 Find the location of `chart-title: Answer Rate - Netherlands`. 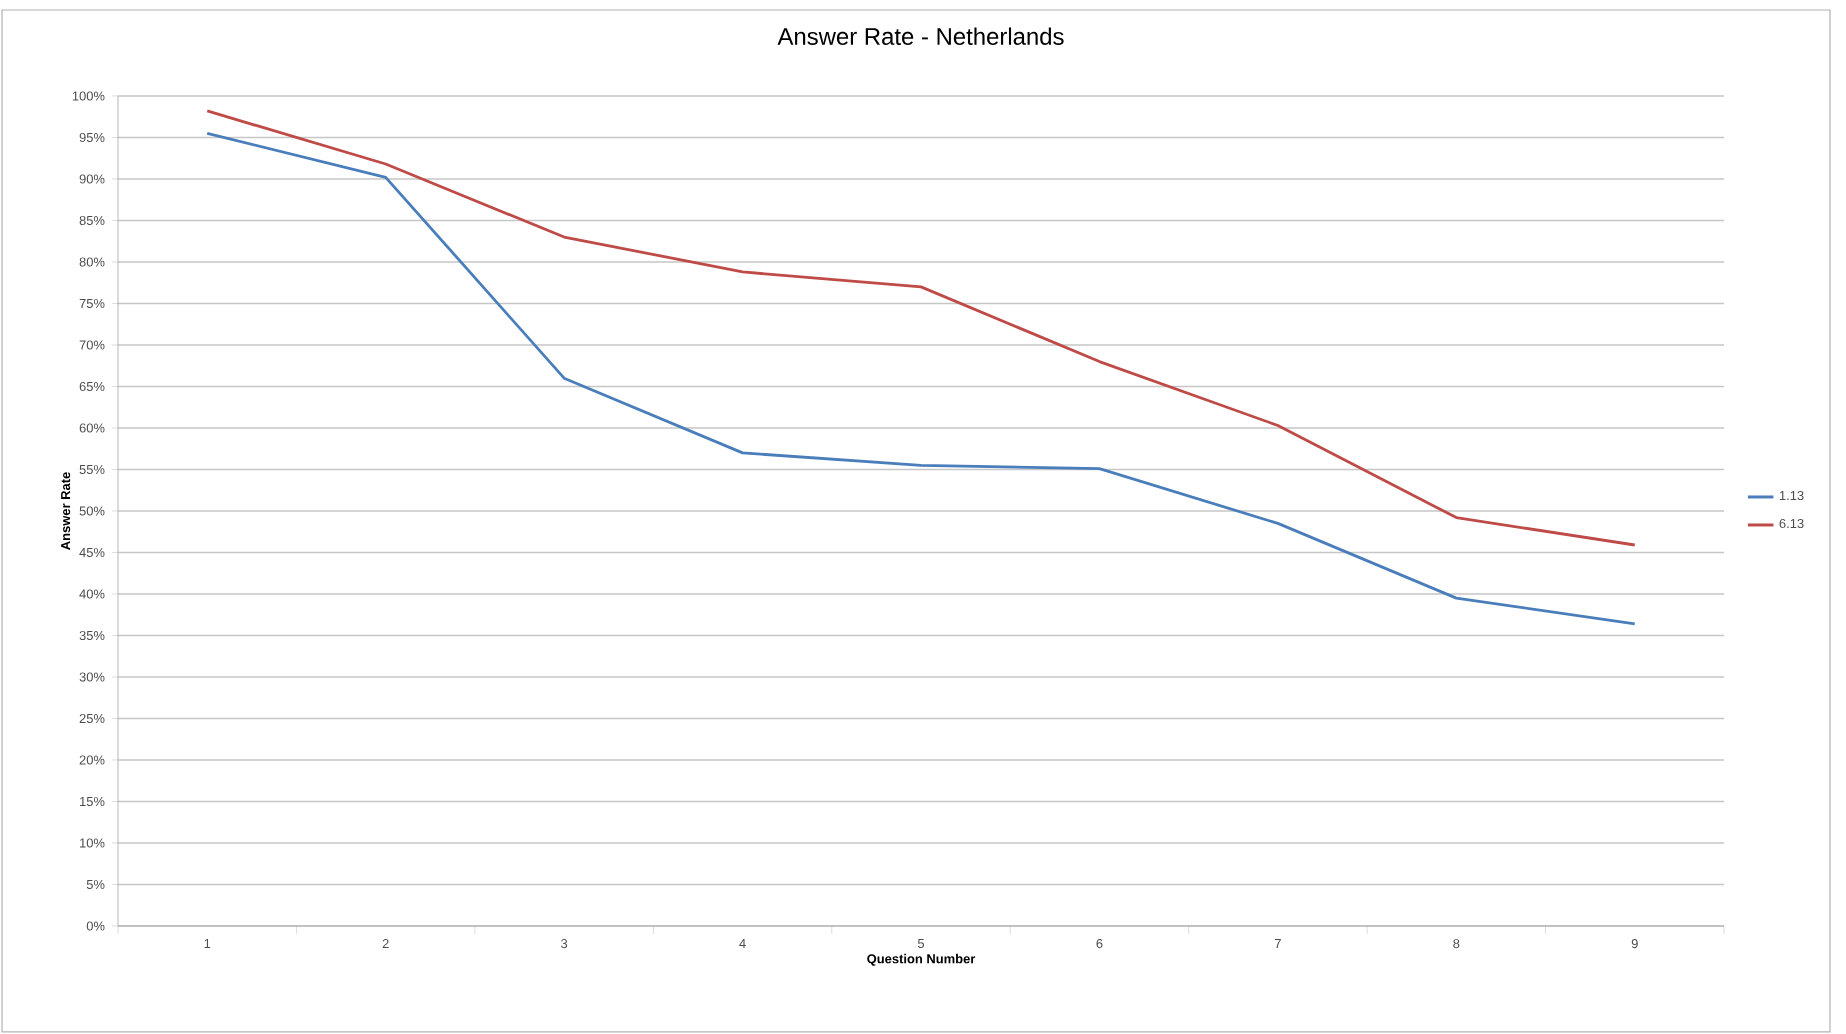

chart-title: Answer Rate - Netherlands is located at coordinates (920, 36).